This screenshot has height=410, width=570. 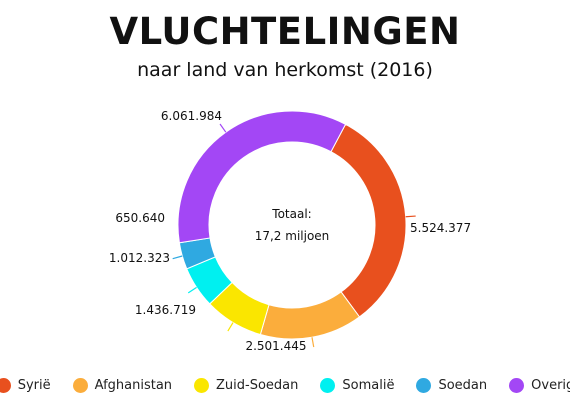 I want to click on slice-syri-, so click(x=368, y=220).